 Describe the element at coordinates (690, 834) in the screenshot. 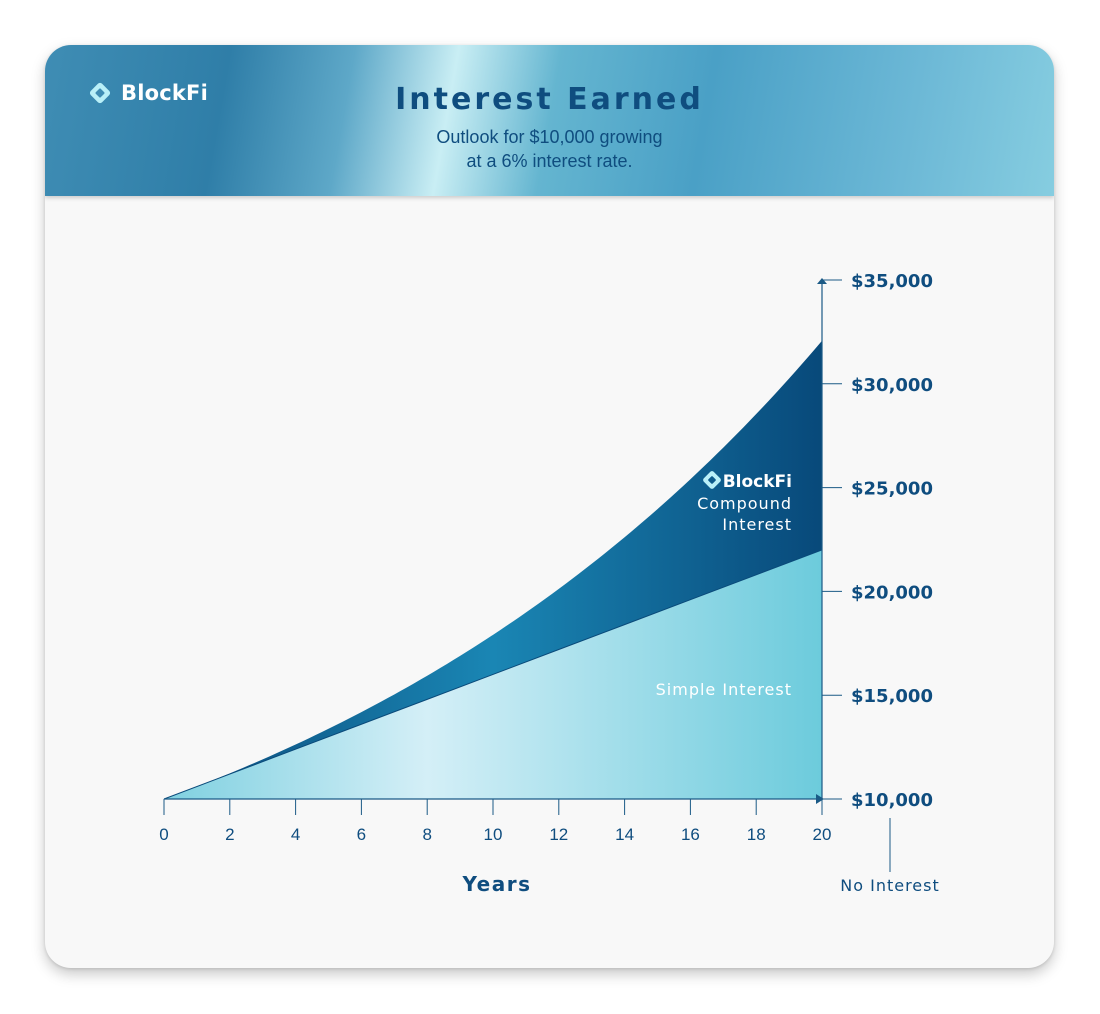

I see `x-tick-label: 16` at that location.